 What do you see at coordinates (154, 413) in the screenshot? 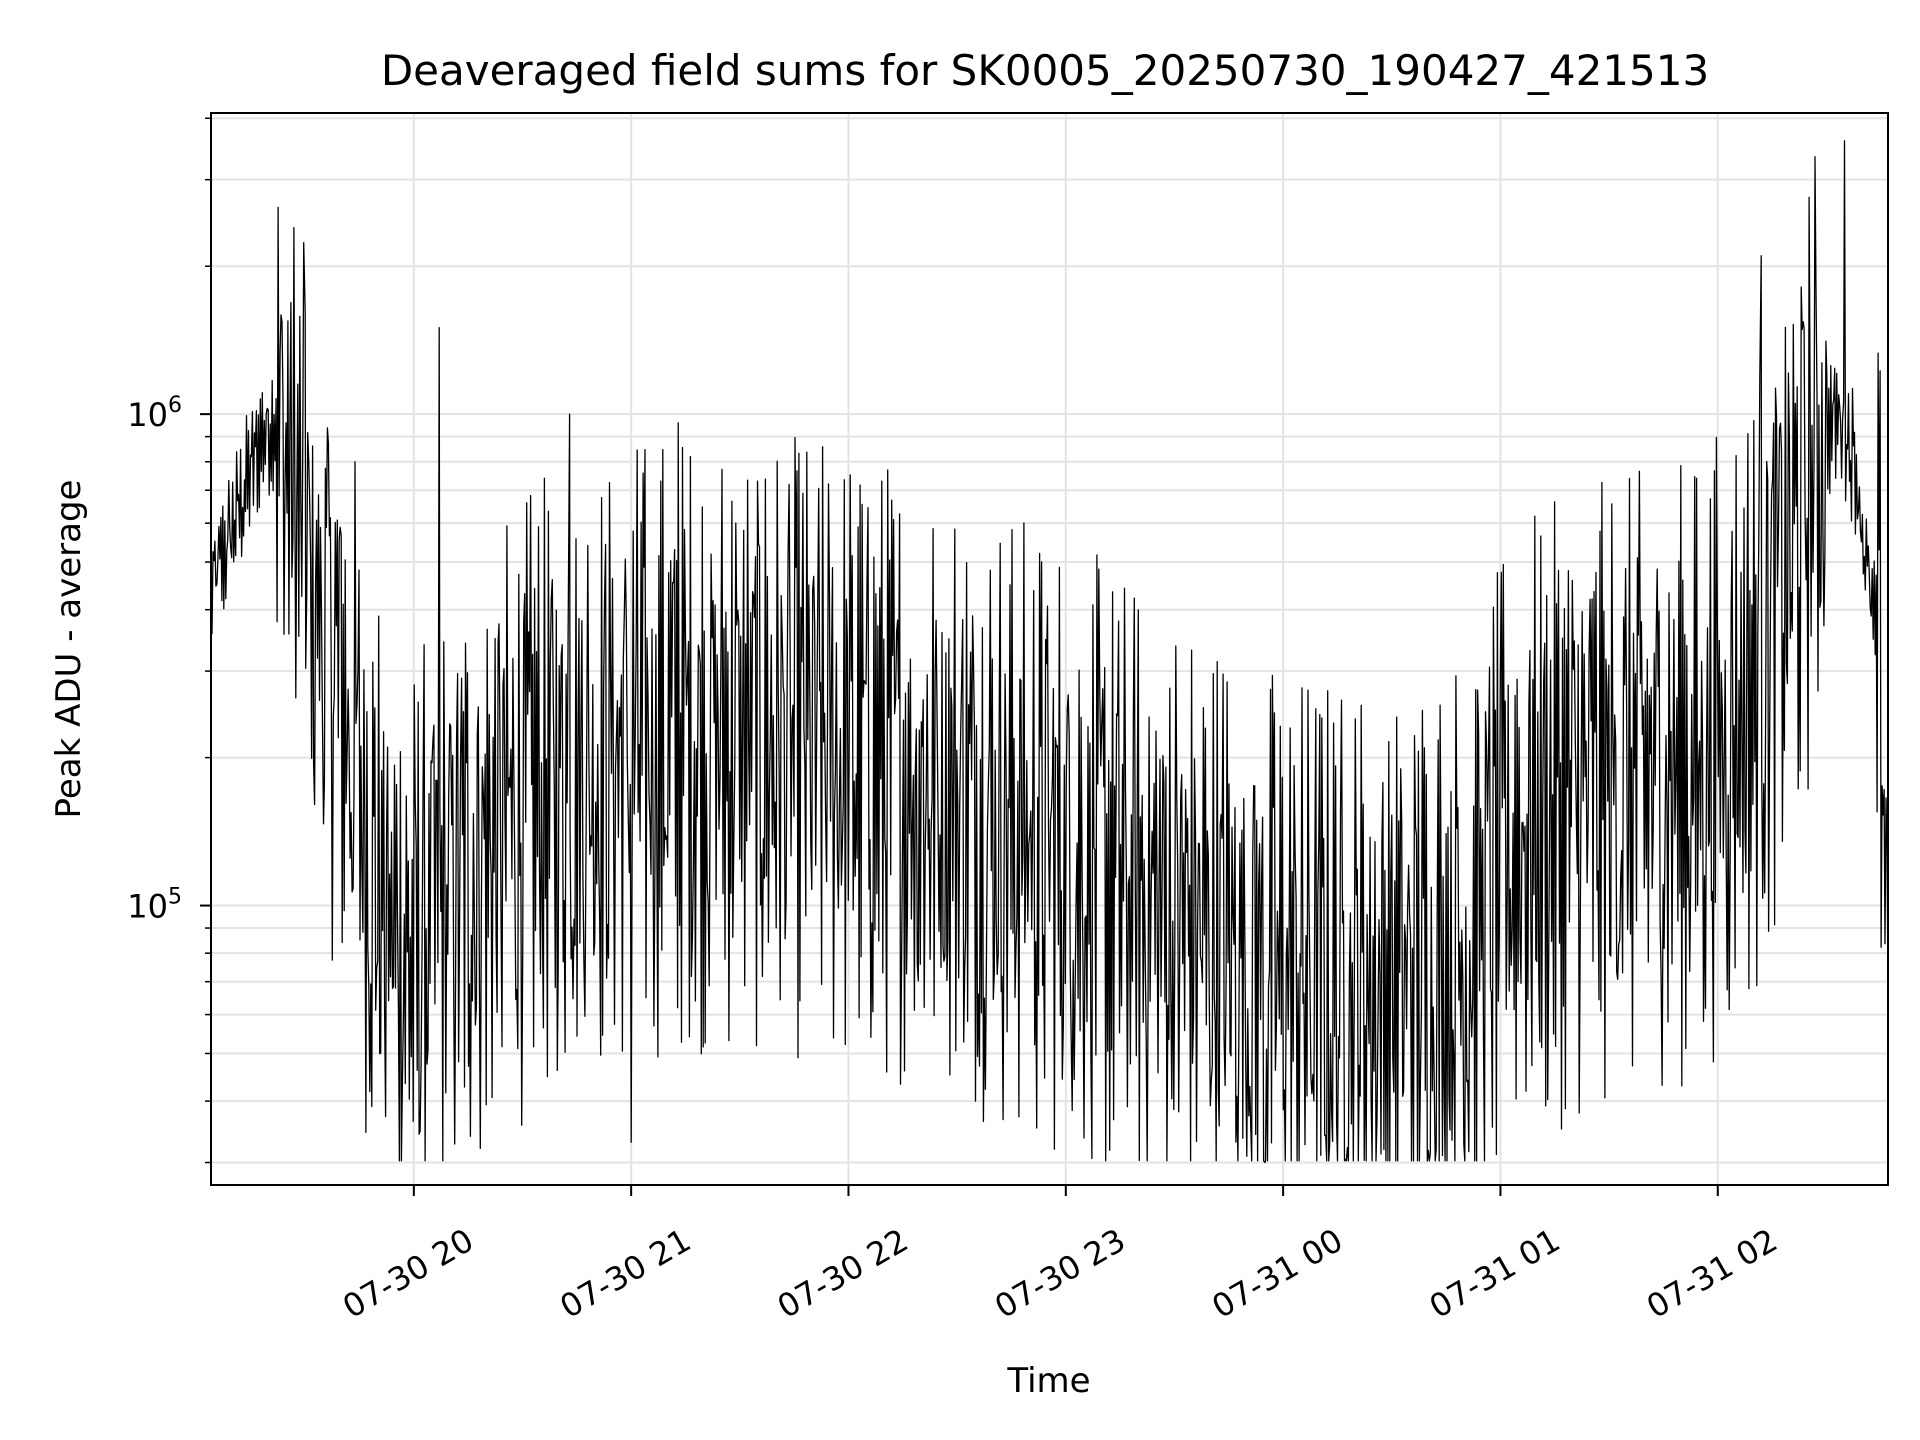
I see `y-tick-label: 106` at bounding box center [154, 413].